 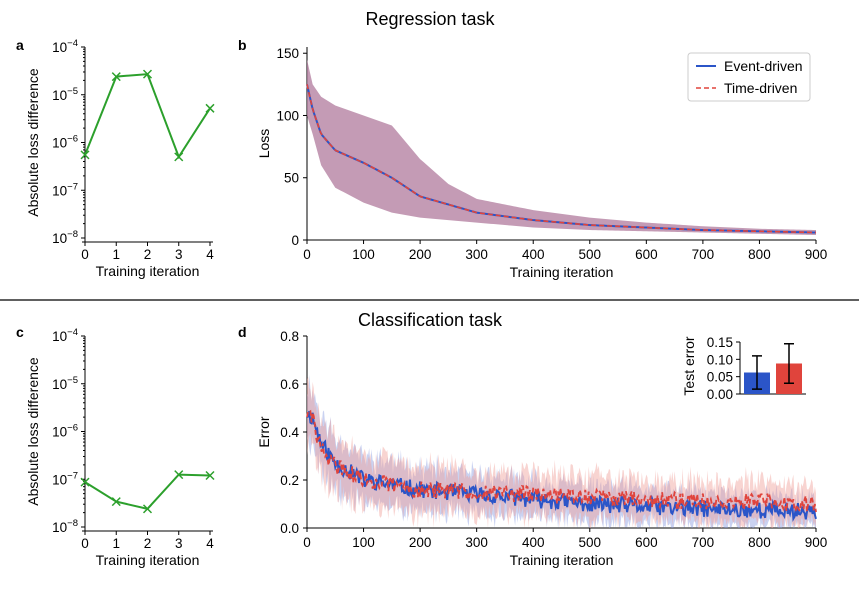 I want to click on inset-y-tick-label: 0.15, so click(x=720, y=342).